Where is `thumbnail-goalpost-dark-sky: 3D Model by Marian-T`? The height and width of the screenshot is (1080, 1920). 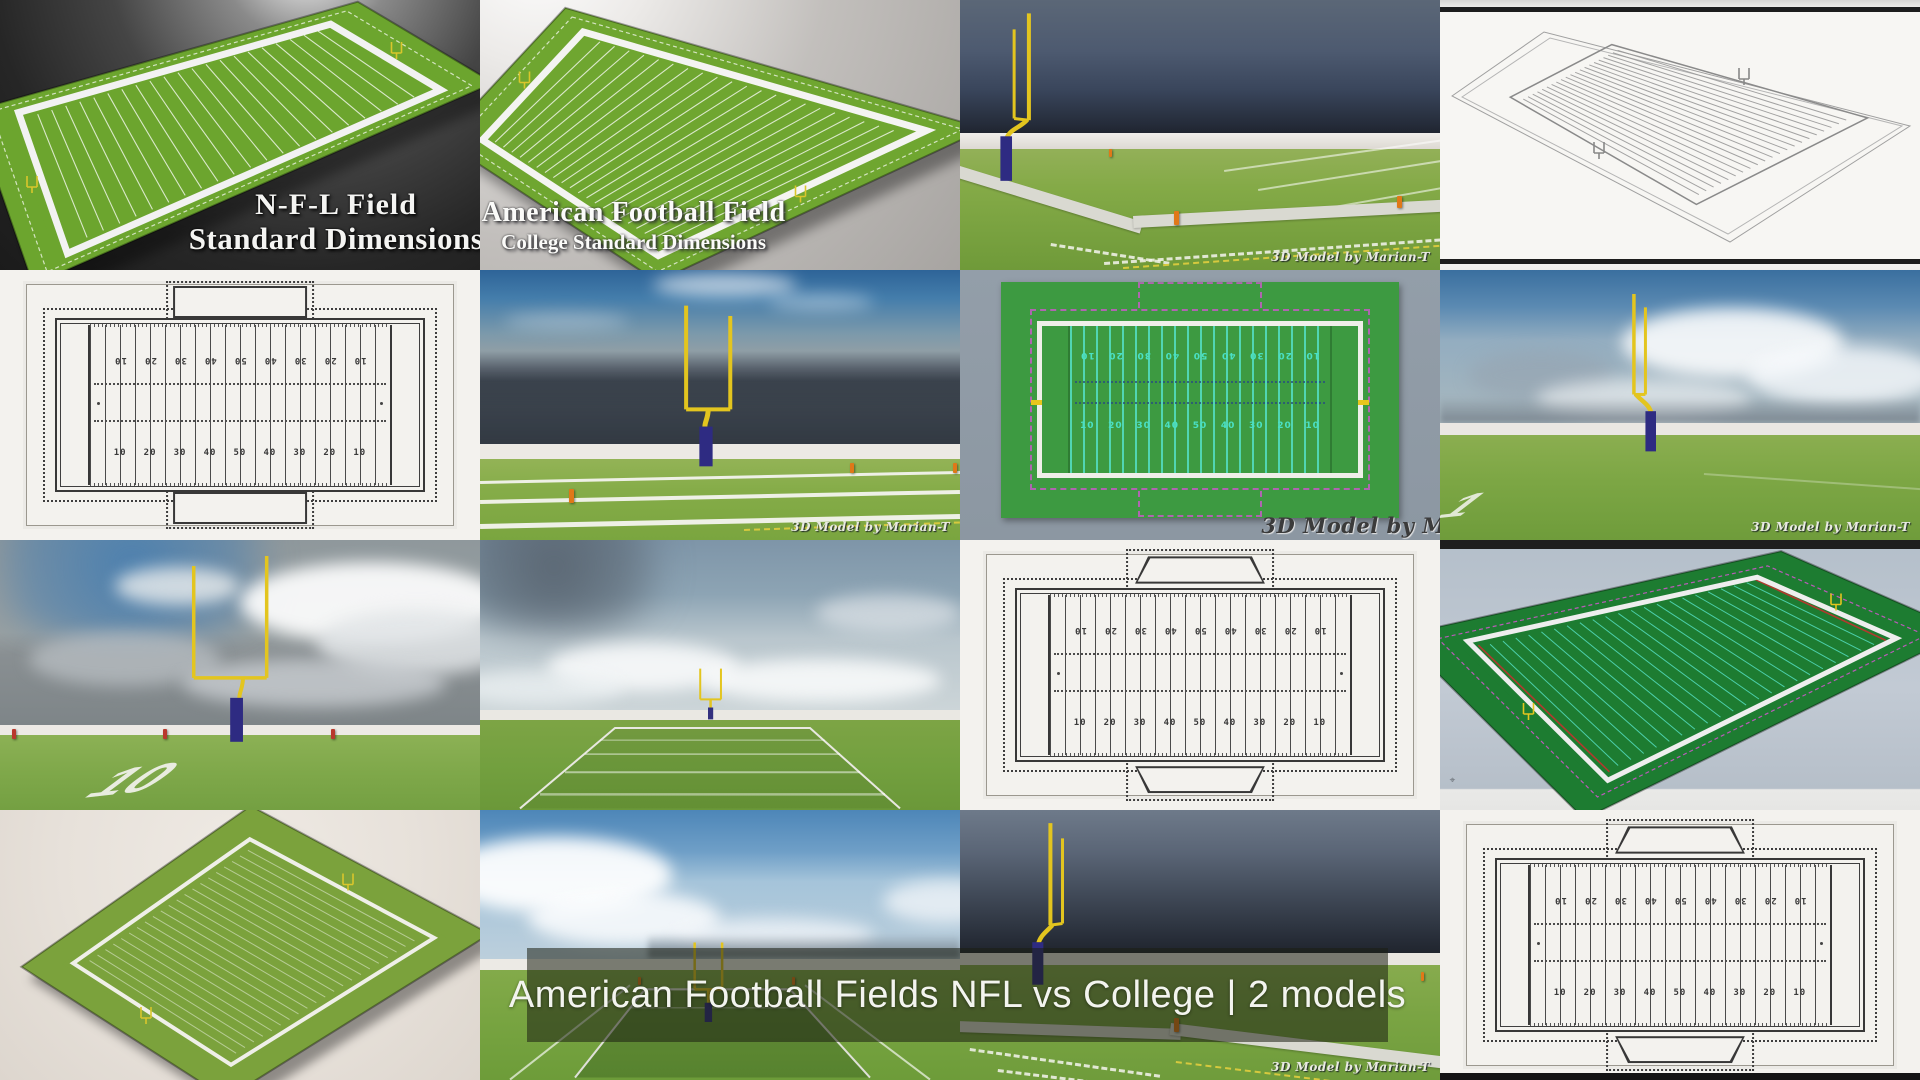
thumbnail-goalpost-dark-sky: 3D Model by Marian-T is located at coordinates (1200, 135).